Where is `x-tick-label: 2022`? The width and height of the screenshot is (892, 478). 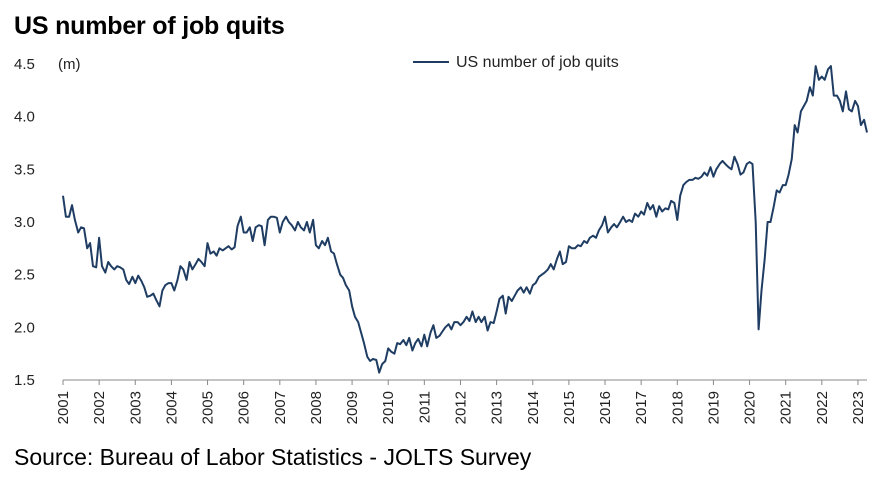
x-tick-label: 2022 is located at coordinates (822, 407).